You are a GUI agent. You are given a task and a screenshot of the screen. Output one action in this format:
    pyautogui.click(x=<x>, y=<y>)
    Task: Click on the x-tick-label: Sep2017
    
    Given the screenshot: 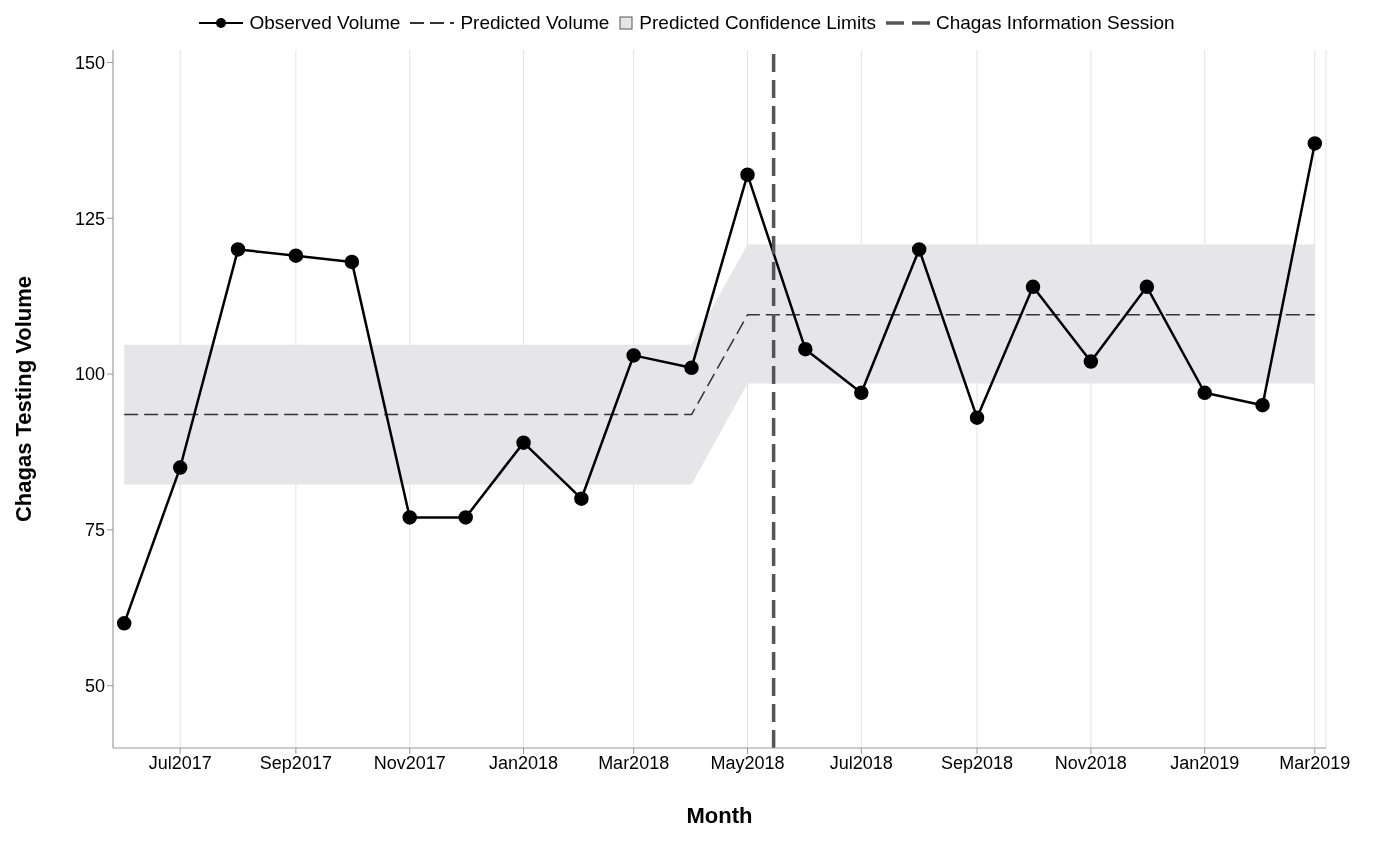 What is the action you would take?
    pyautogui.click(x=295, y=762)
    